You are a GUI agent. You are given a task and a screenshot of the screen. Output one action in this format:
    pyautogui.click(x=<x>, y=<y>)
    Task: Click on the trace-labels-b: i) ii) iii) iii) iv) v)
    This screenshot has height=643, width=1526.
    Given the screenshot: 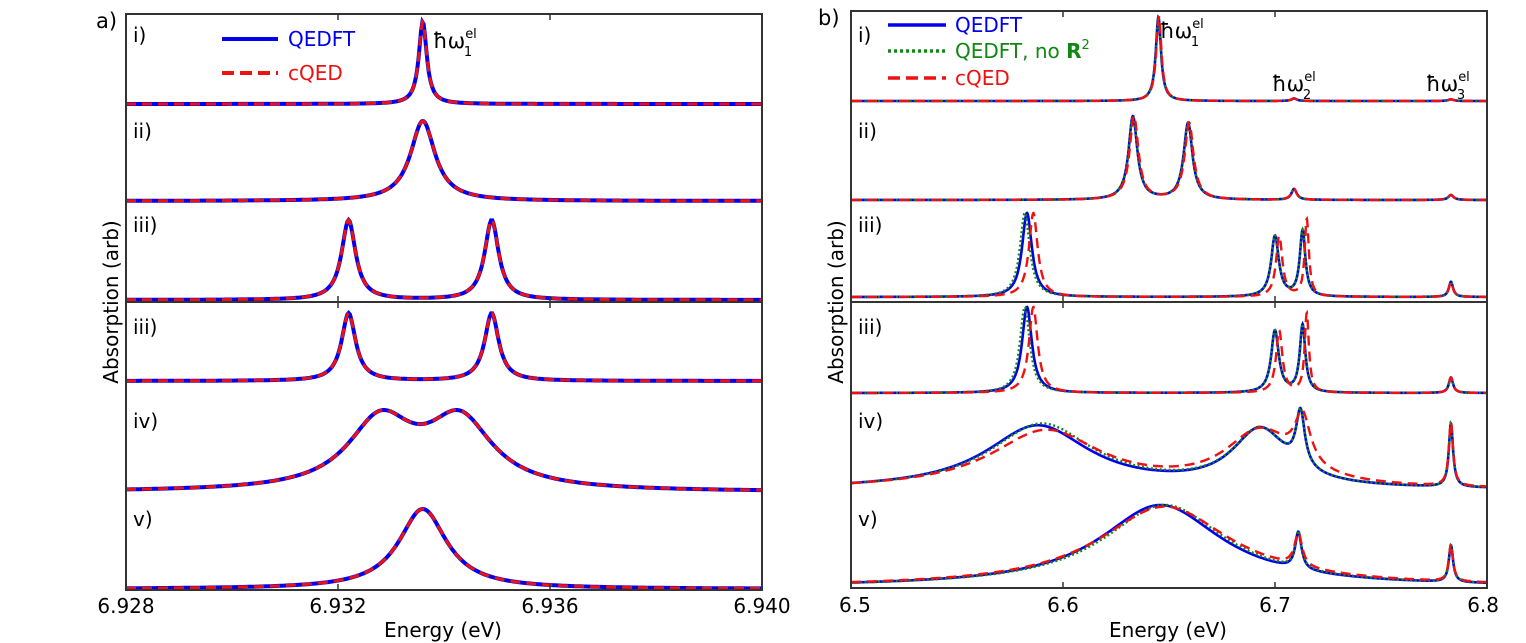 What is the action you would take?
    pyautogui.click(x=870, y=277)
    